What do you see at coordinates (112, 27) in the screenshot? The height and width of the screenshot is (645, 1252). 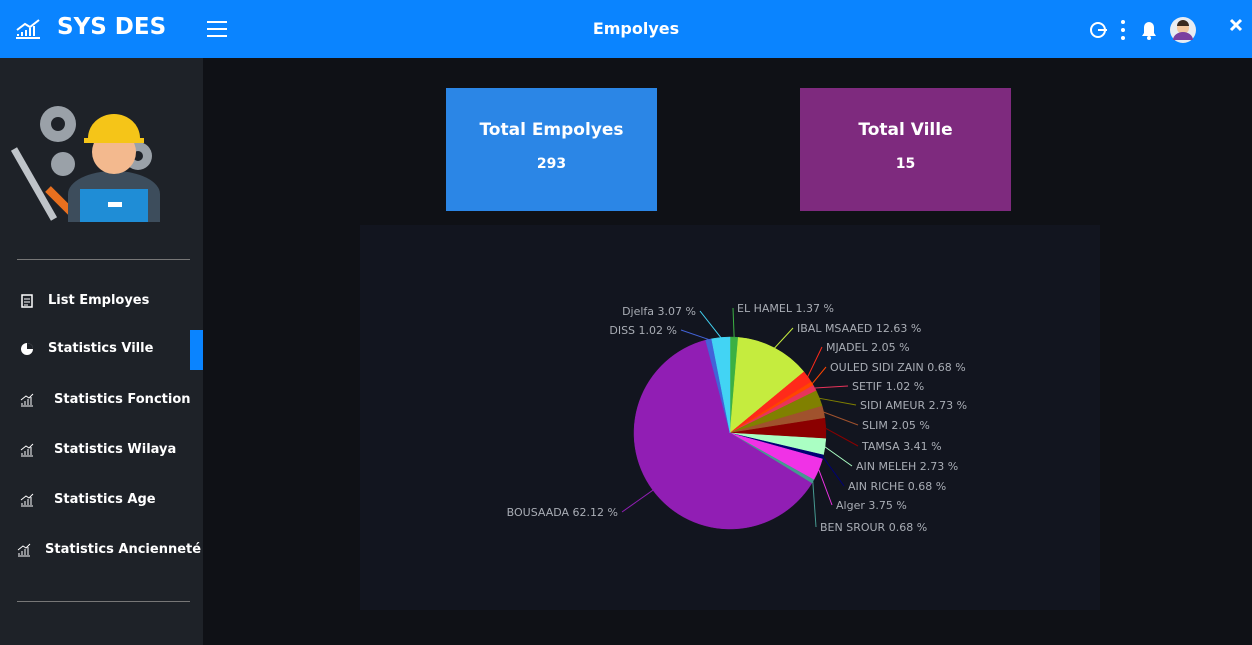 I see `logo-text: SYS DES` at bounding box center [112, 27].